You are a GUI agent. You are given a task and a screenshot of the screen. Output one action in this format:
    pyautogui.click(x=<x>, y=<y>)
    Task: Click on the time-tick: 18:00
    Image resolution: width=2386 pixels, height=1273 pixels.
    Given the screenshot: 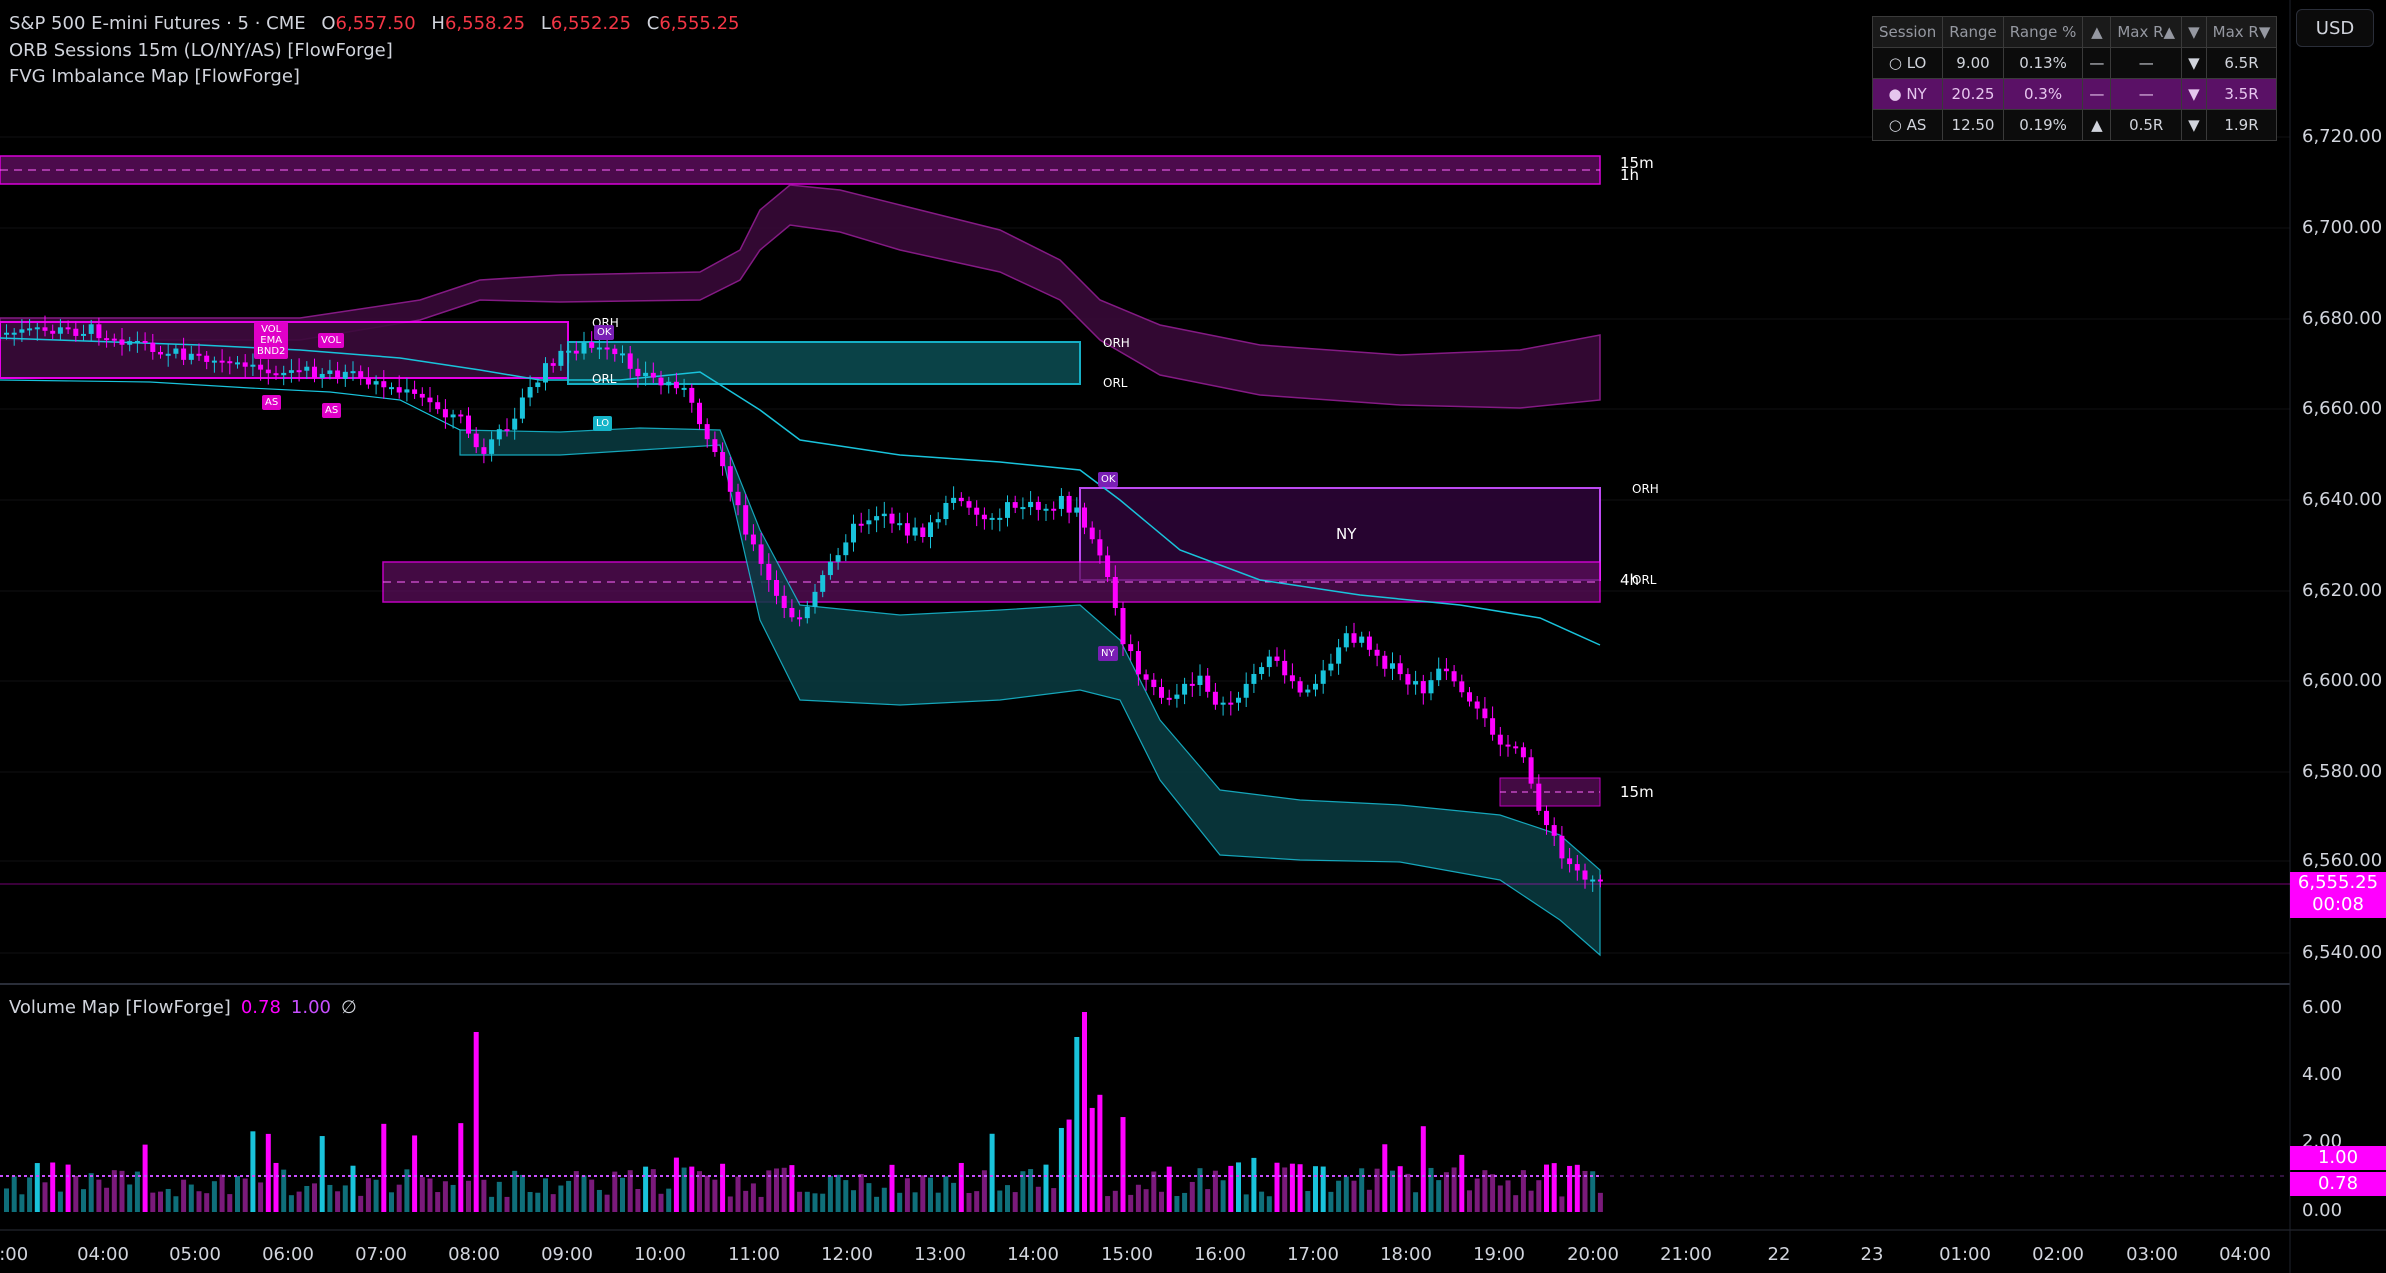 What is the action you would take?
    pyautogui.click(x=1406, y=1254)
    